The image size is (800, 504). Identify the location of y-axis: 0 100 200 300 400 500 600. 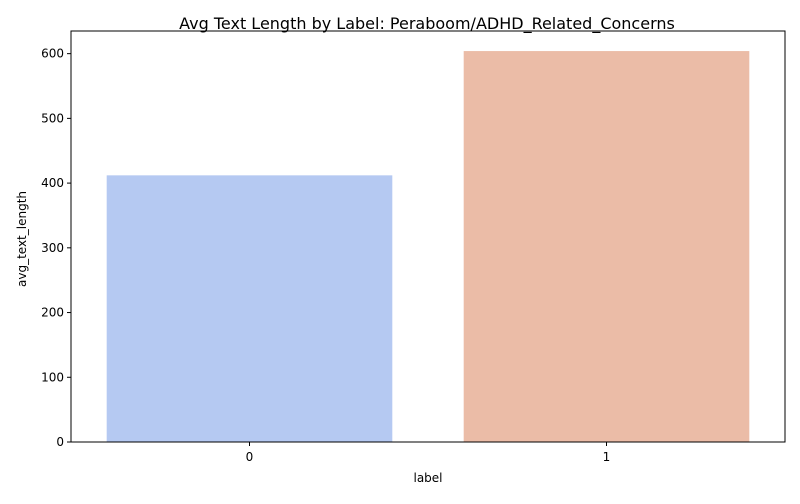
(56, 248).